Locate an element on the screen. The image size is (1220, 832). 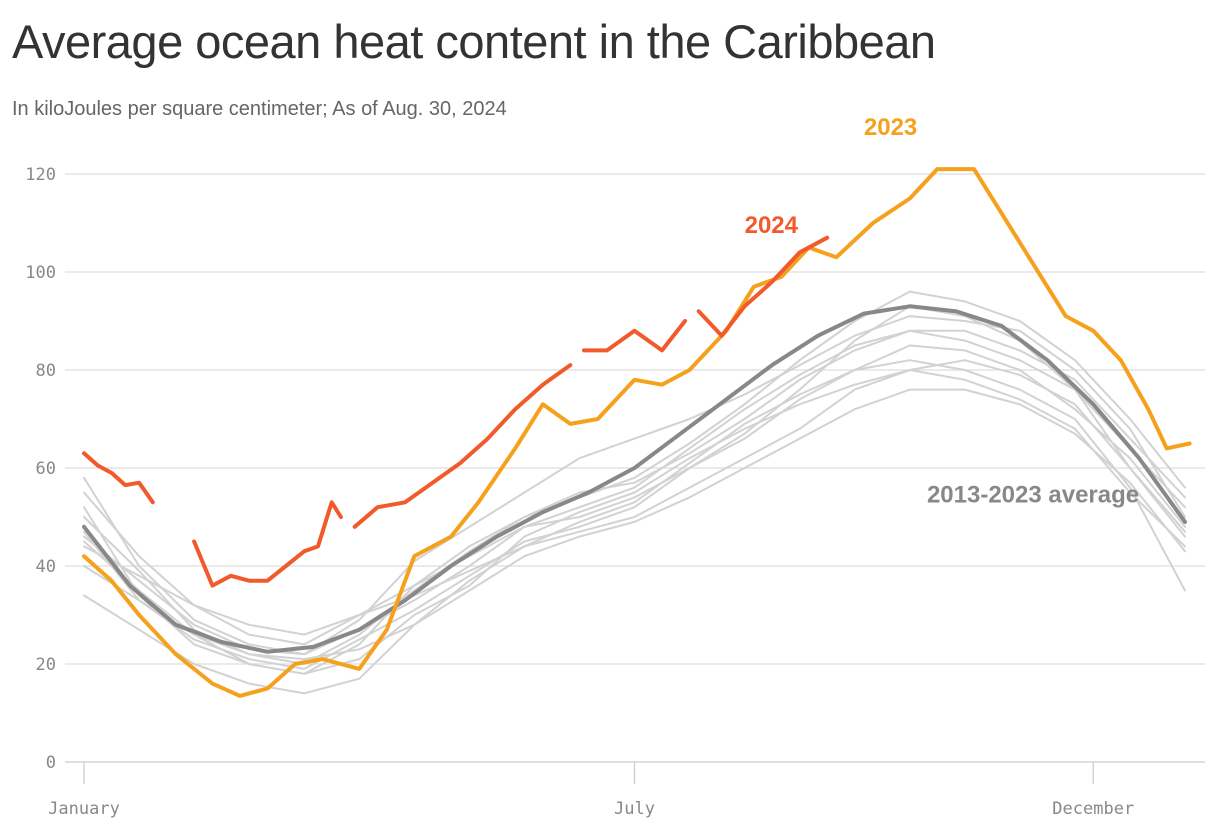
x-tick-label: July is located at coordinates (634, 809).